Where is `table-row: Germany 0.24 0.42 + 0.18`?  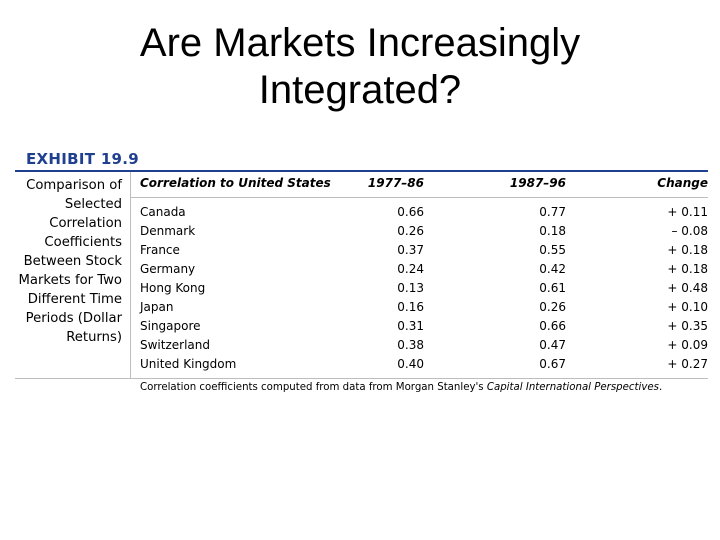
table-row: Germany 0.24 0.42 + 0.18 is located at coordinates (360, 269).